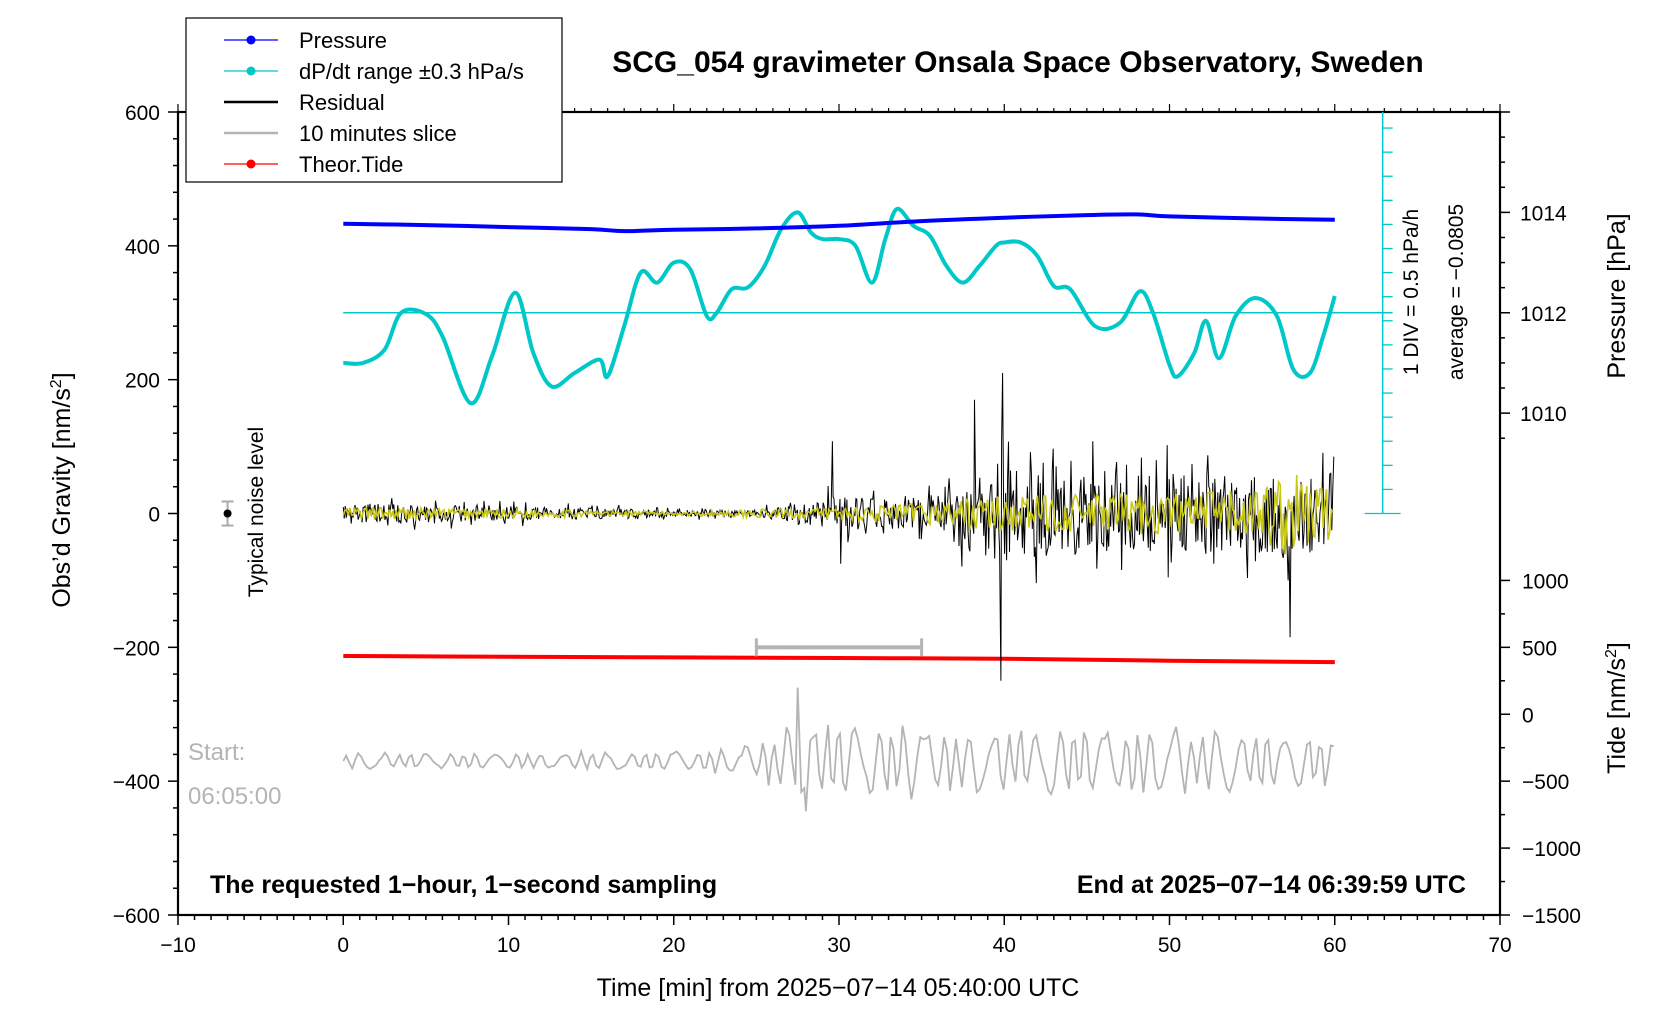 The width and height of the screenshot is (1676, 1020). What do you see at coordinates (463, 885) in the screenshot?
I see `footer-left: The requested 1−hour, 1−second sampling` at bounding box center [463, 885].